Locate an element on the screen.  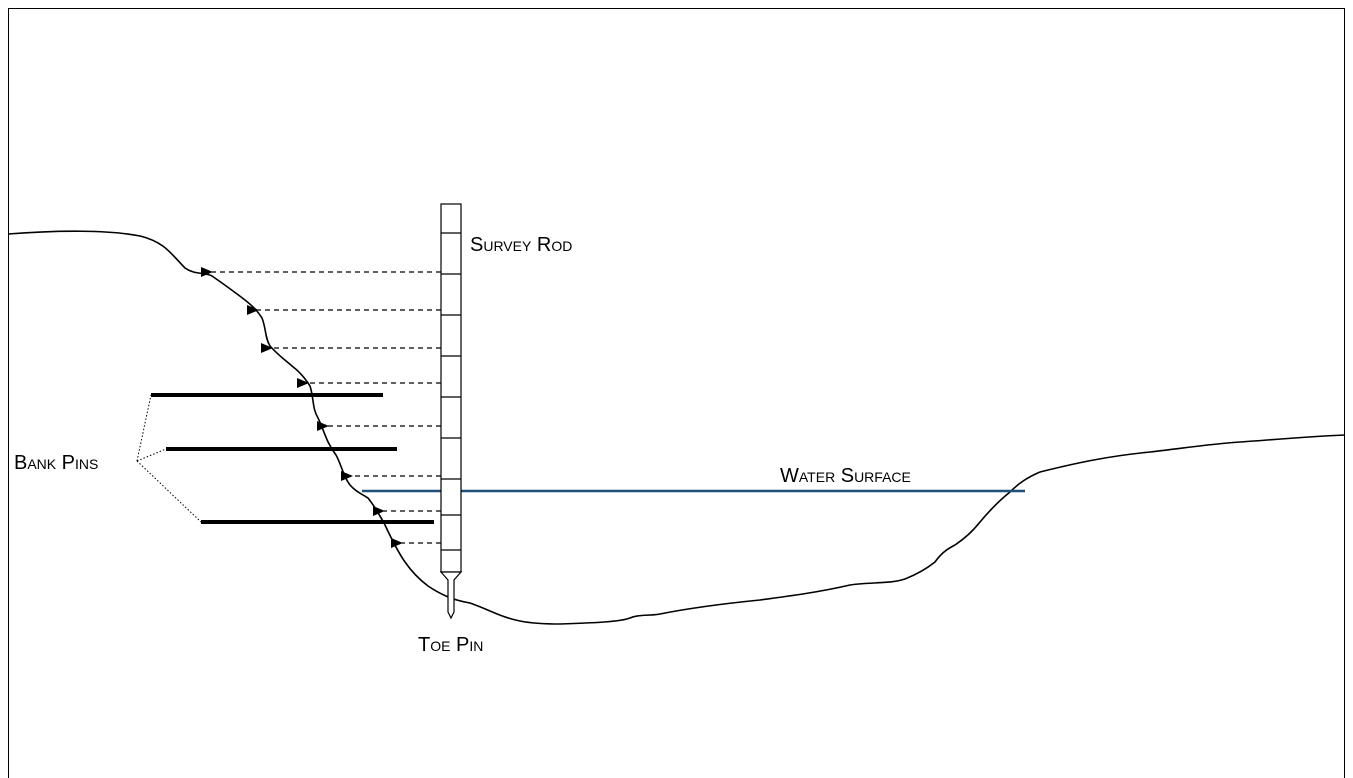
measurement-arrows is located at coordinates (321, 407).